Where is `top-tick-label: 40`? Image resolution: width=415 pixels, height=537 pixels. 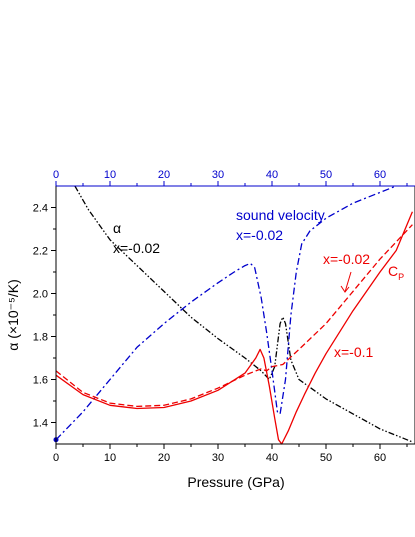 top-tick-label: 40 is located at coordinates (272, 175).